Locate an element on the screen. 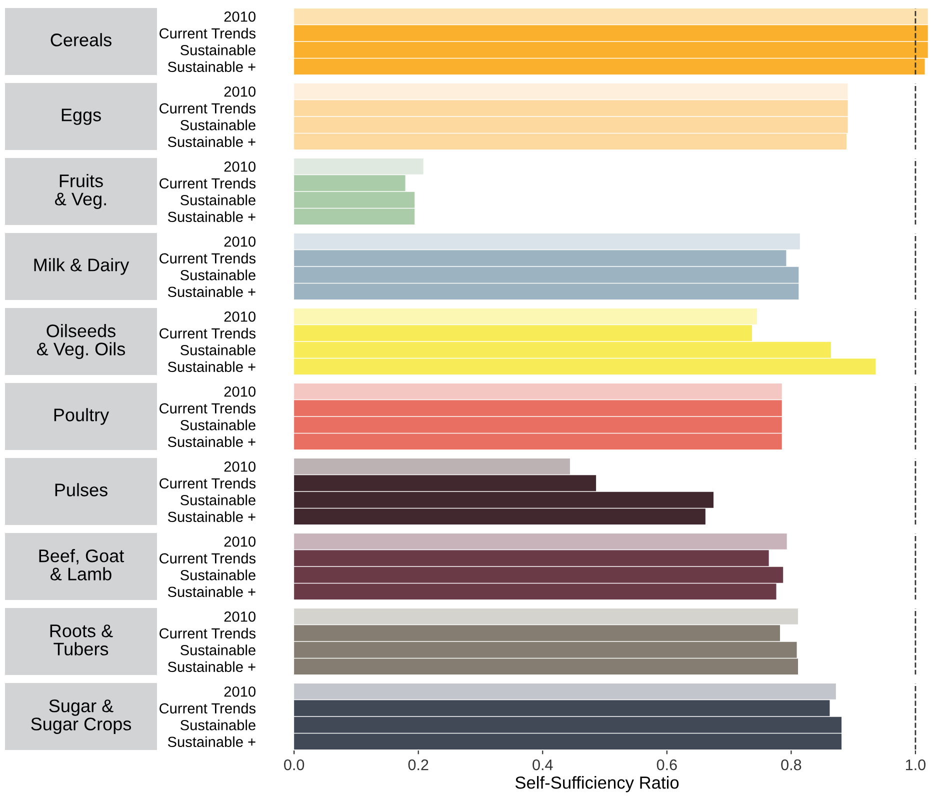 This screenshot has width=931, height=796. x-tick-label: 0.6 is located at coordinates (666, 764).